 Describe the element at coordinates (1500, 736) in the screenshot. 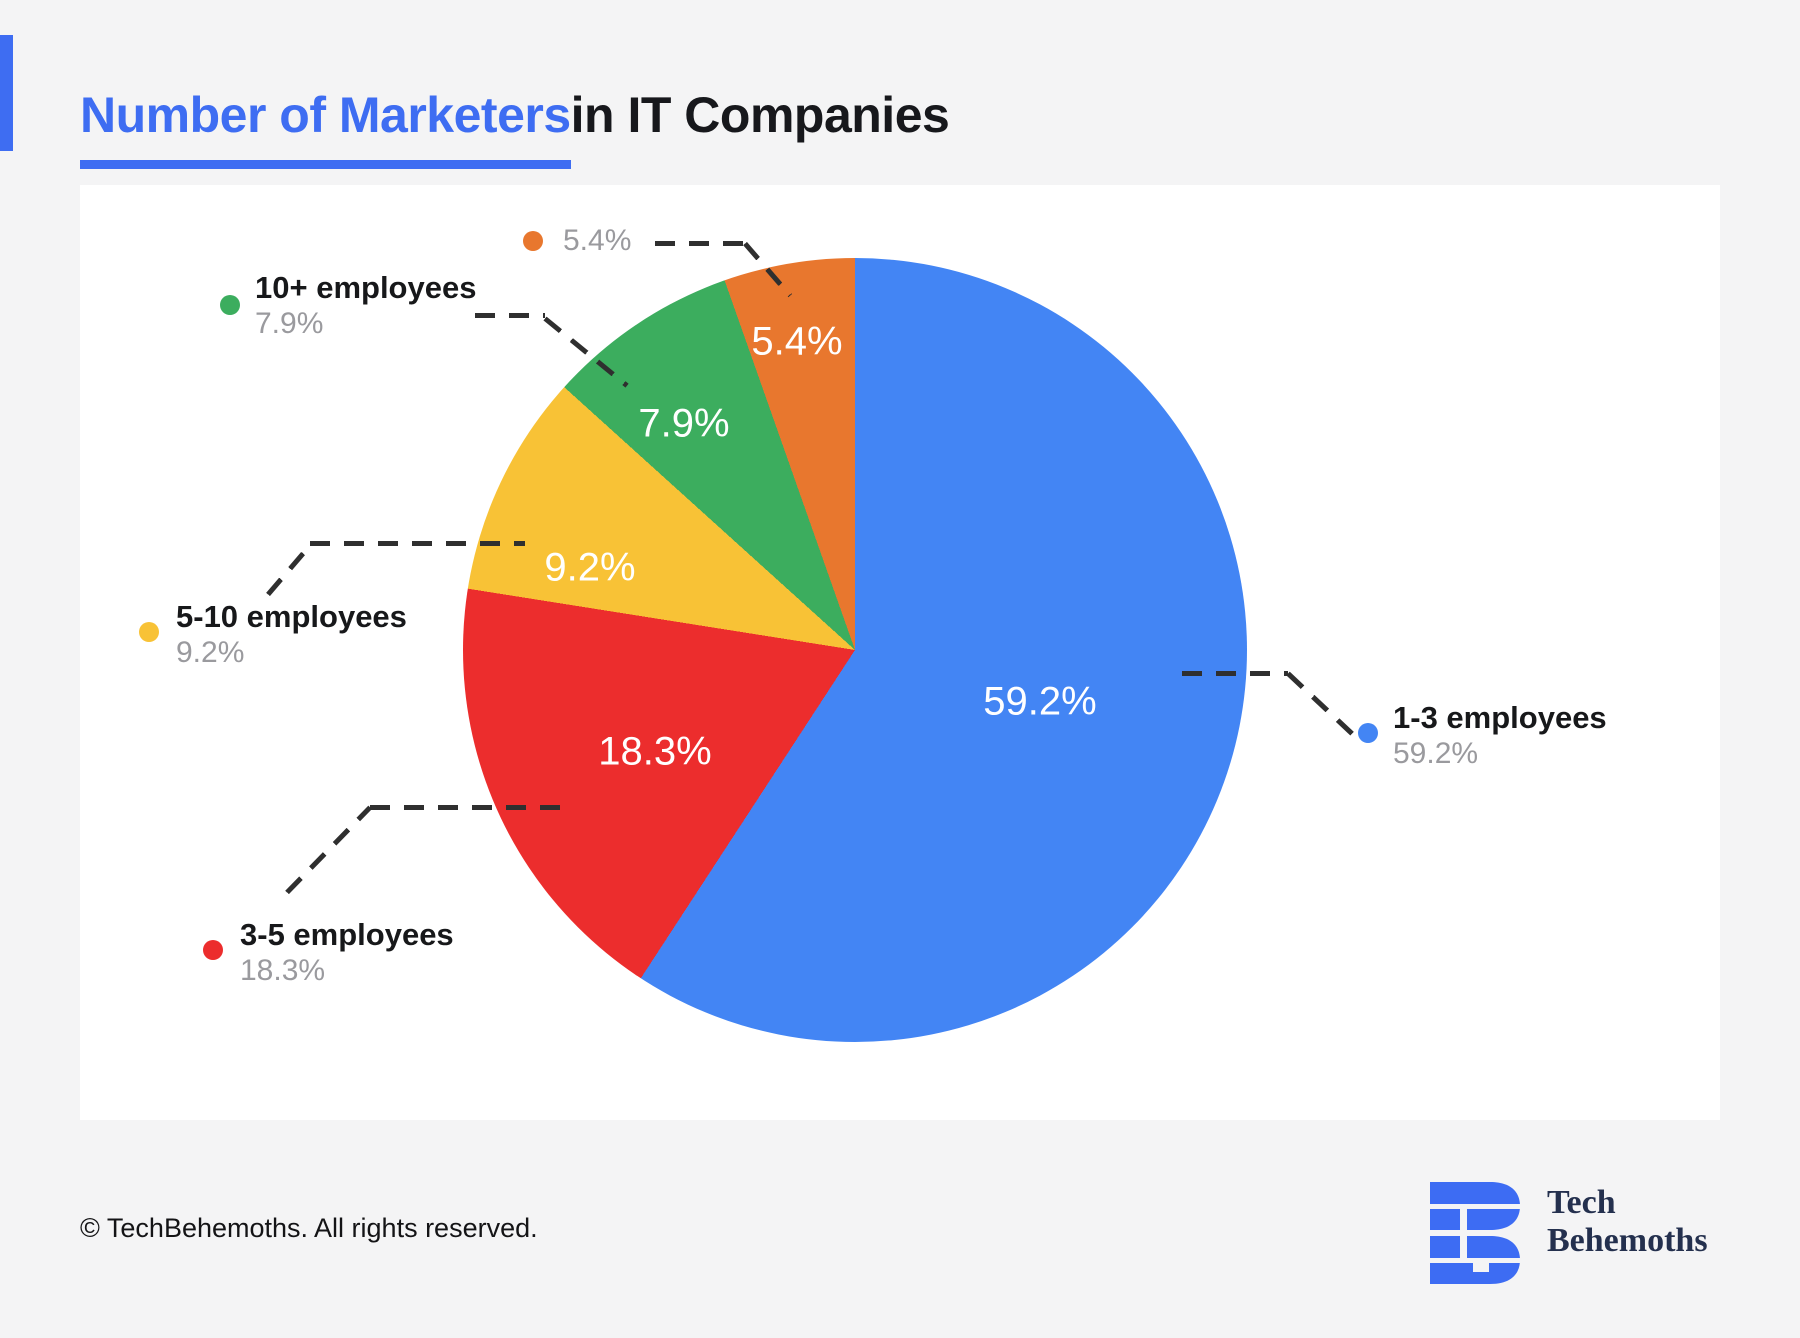

I see `callout-1-3: 1-3 employees 59.2%` at that location.